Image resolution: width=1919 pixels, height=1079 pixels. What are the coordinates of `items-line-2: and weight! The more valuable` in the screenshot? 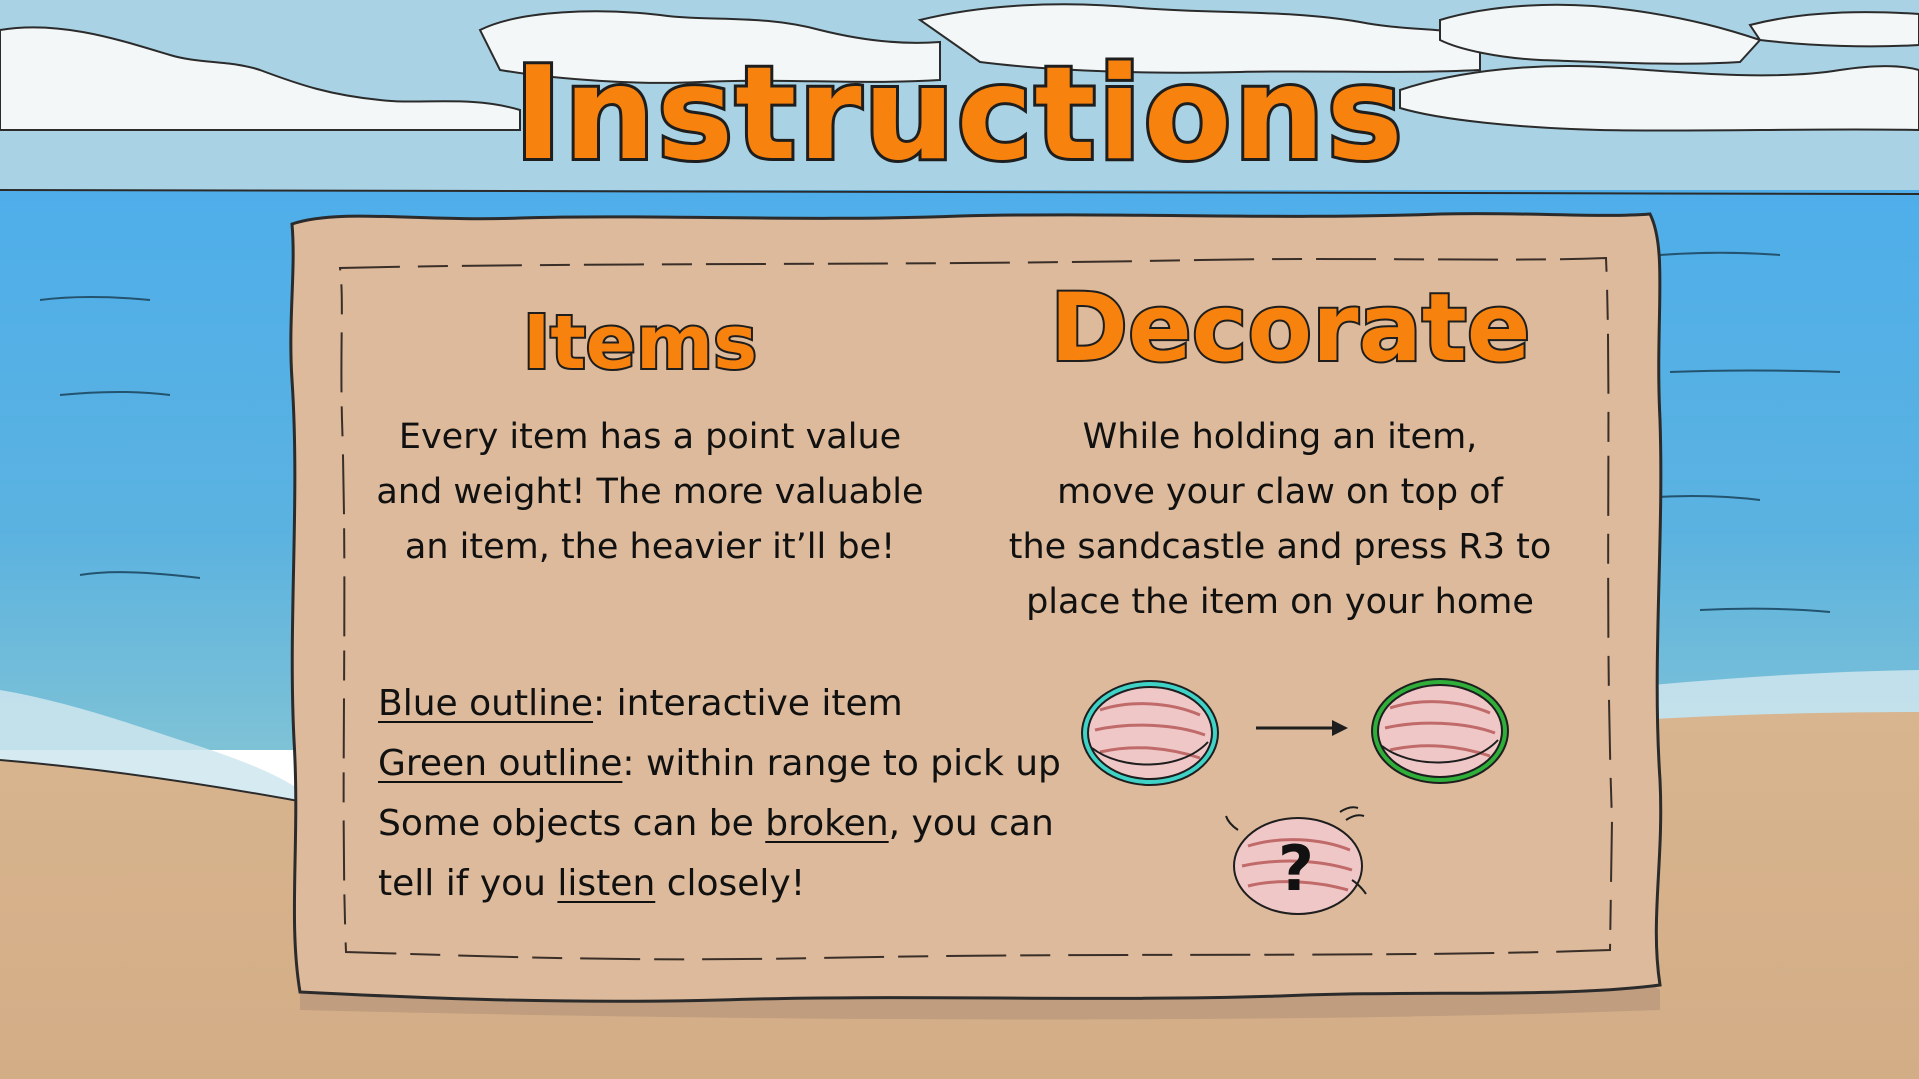 It's located at (650, 492).